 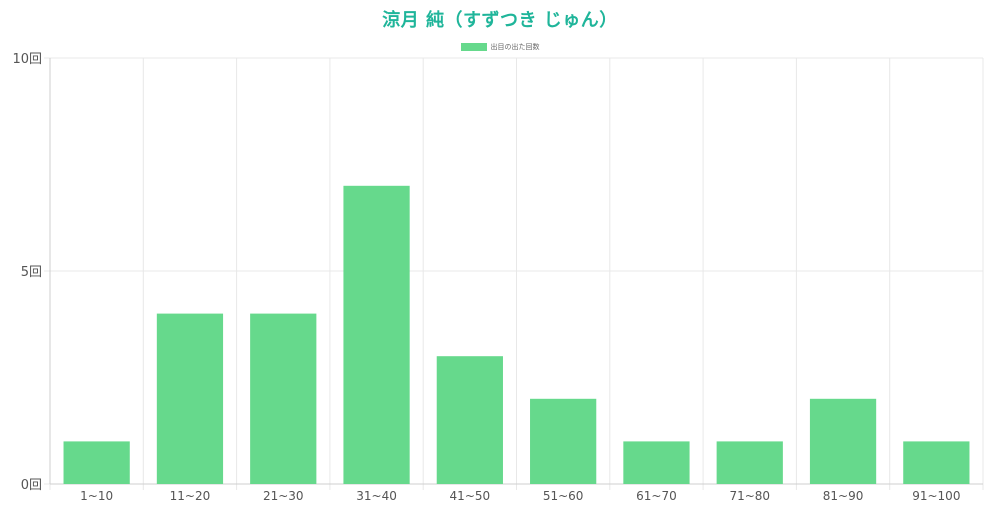 I want to click on x-tick-label: 11~20, so click(x=190, y=496).